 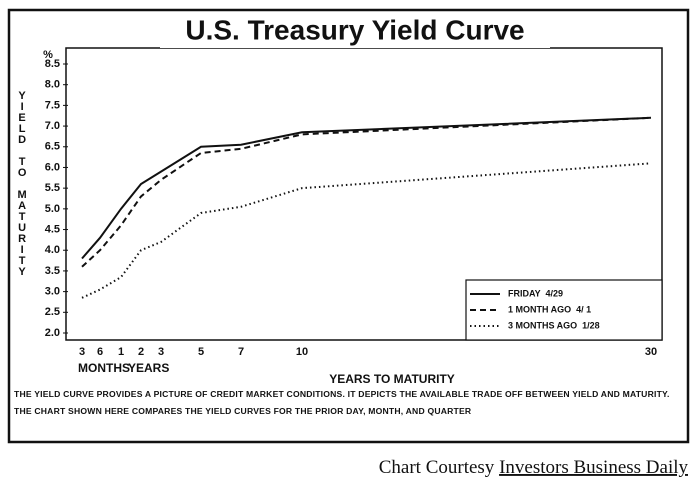 I want to click on legend-label: 3 MONTHS AGO 1/28, so click(x=554, y=325).